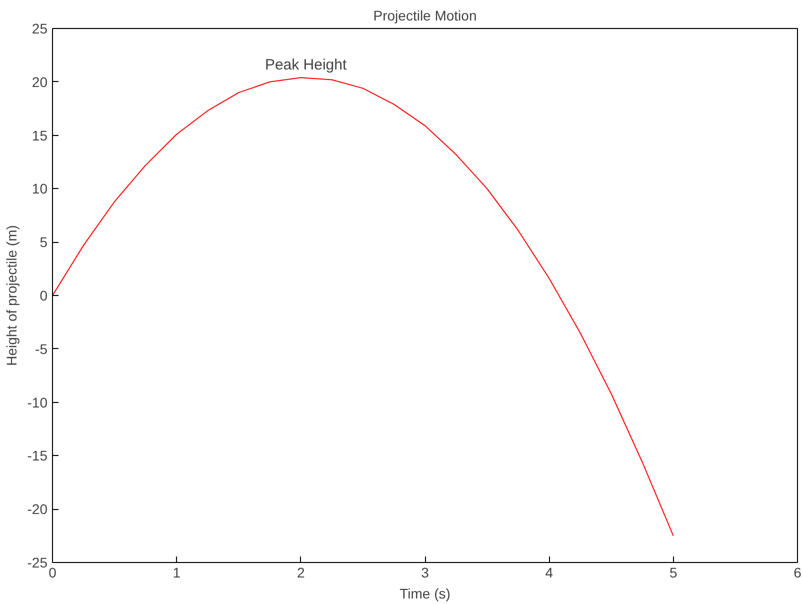 This screenshot has height=604, width=802. Describe the element at coordinates (37, 456) in the screenshot. I see `y-tick-label: -15` at that location.